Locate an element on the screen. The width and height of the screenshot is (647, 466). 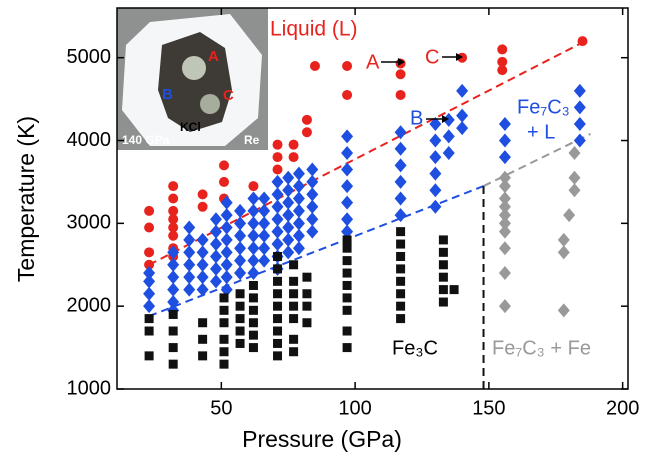
inset-label: B is located at coordinates (167, 94).